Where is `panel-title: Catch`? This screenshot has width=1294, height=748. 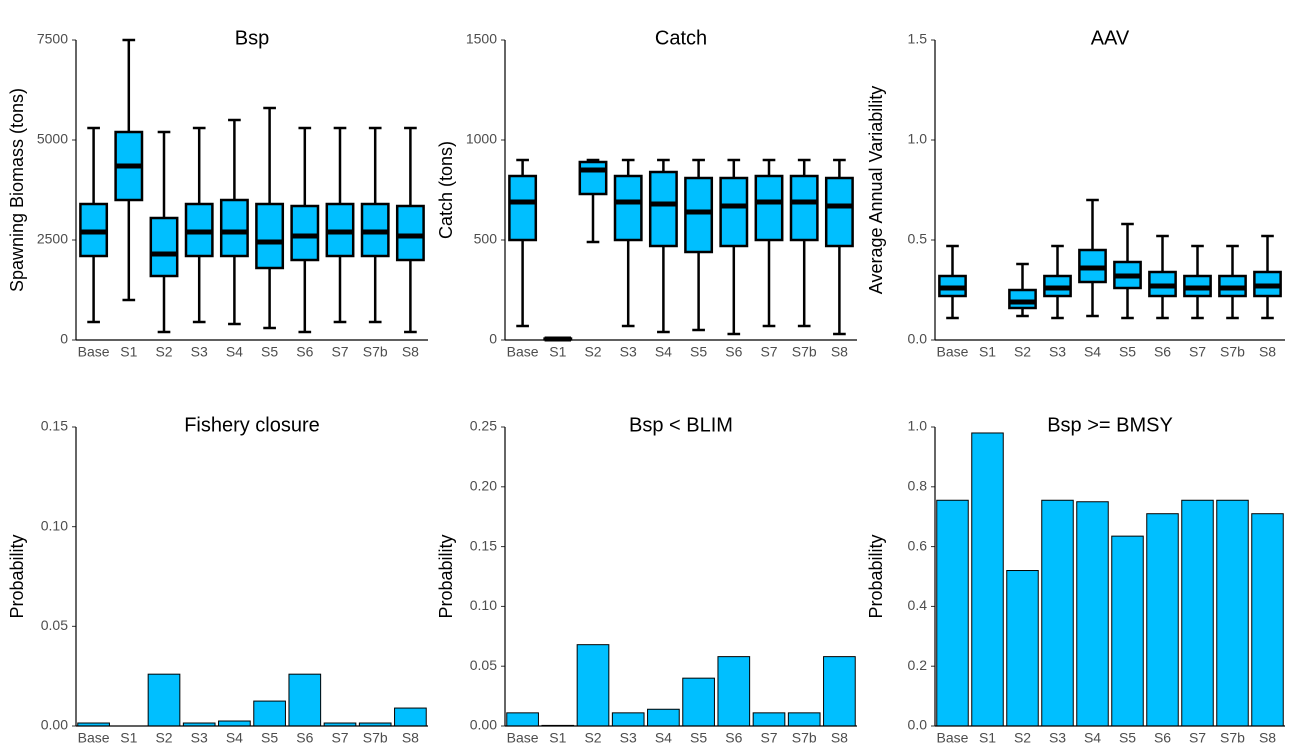 panel-title: Catch is located at coordinates (681, 38).